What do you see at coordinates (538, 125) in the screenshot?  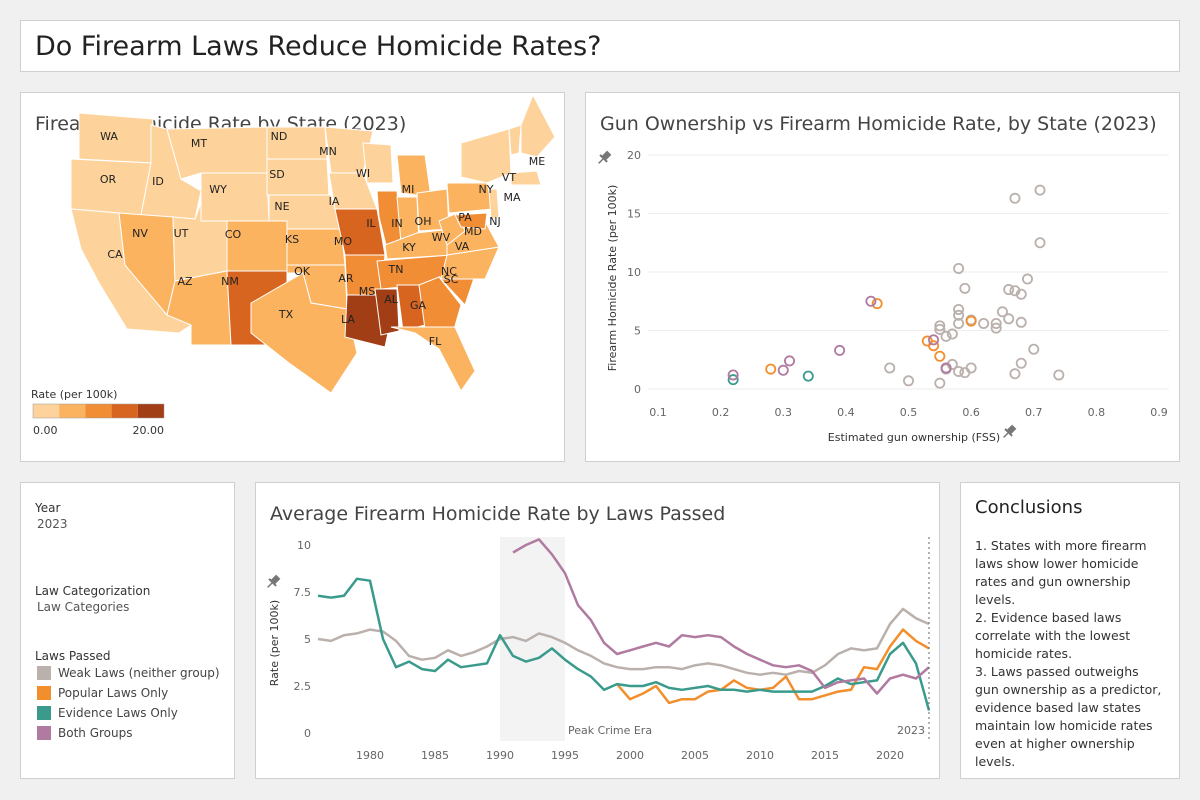 I see `state-me` at bounding box center [538, 125].